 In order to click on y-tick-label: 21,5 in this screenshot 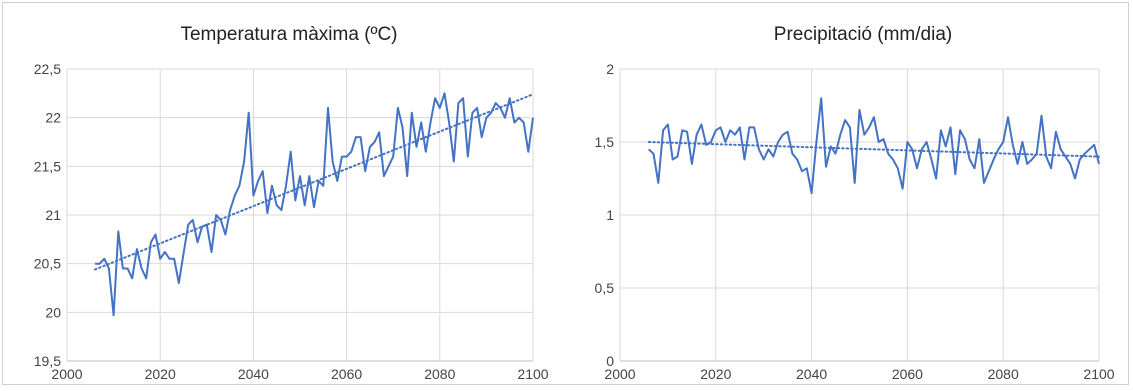, I will do `click(47, 166)`.